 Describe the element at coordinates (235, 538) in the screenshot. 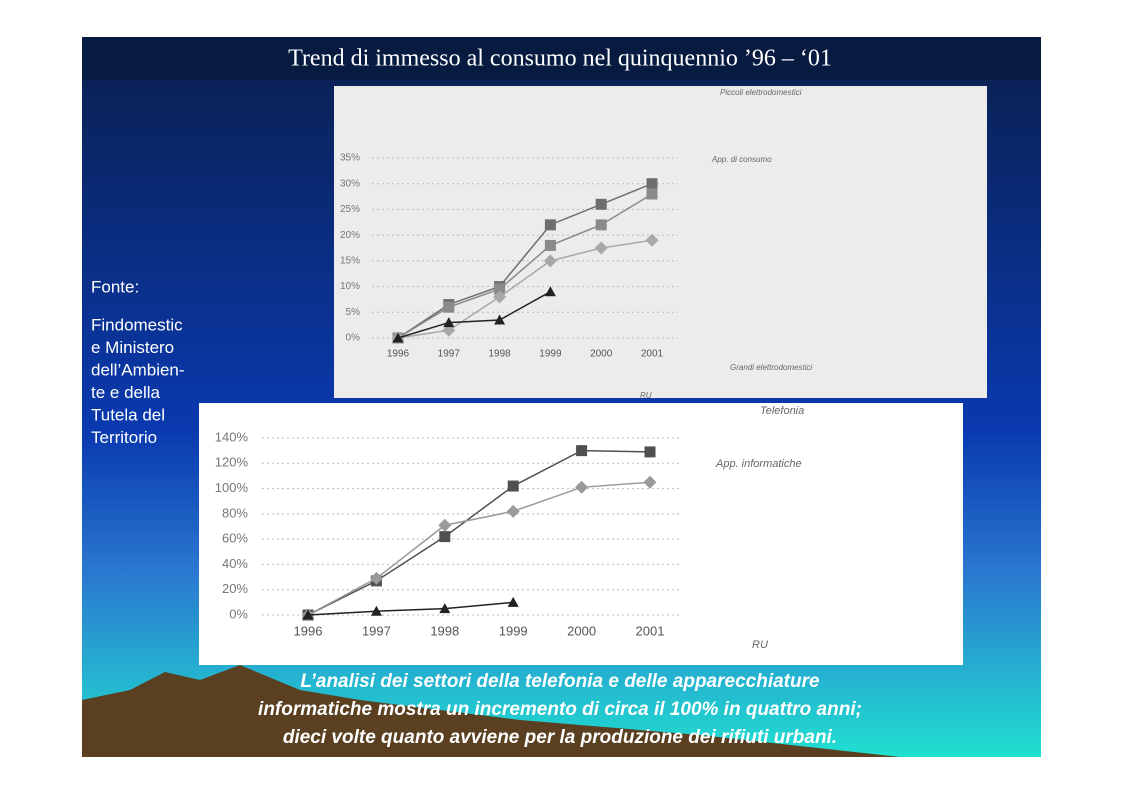

I see `y-tick-label: 60%` at that location.